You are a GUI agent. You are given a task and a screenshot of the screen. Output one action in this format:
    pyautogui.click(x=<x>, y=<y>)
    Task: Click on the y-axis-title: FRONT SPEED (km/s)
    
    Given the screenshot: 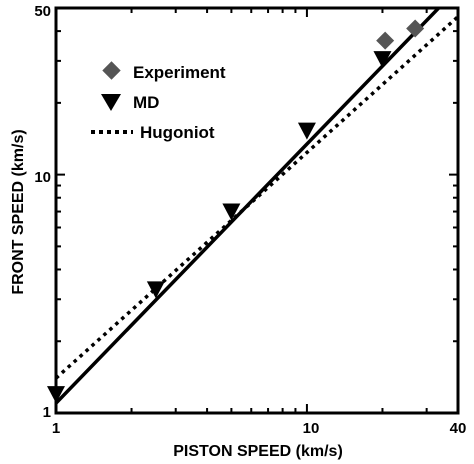 What is the action you would take?
    pyautogui.click(x=18, y=211)
    